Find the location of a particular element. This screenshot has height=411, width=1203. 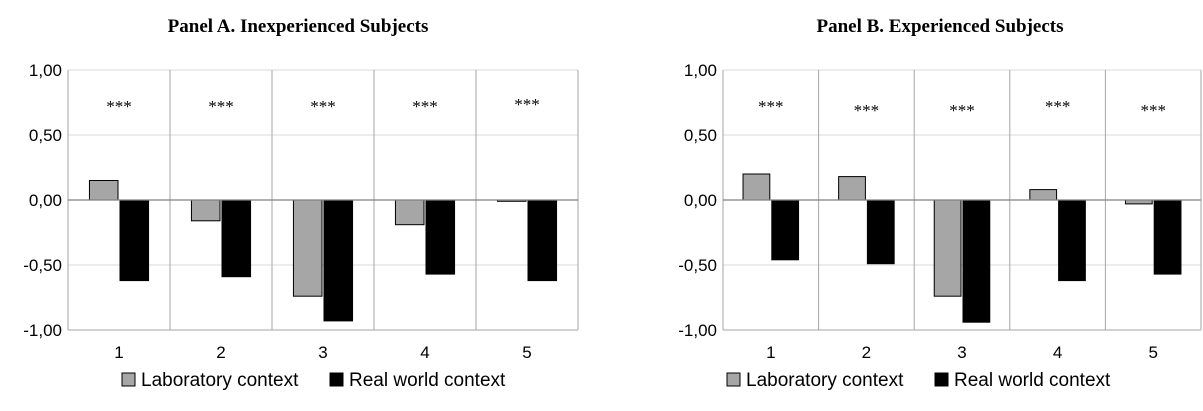

chart-title: Panel A. Inexperienced Subjects is located at coordinates (298, 26).